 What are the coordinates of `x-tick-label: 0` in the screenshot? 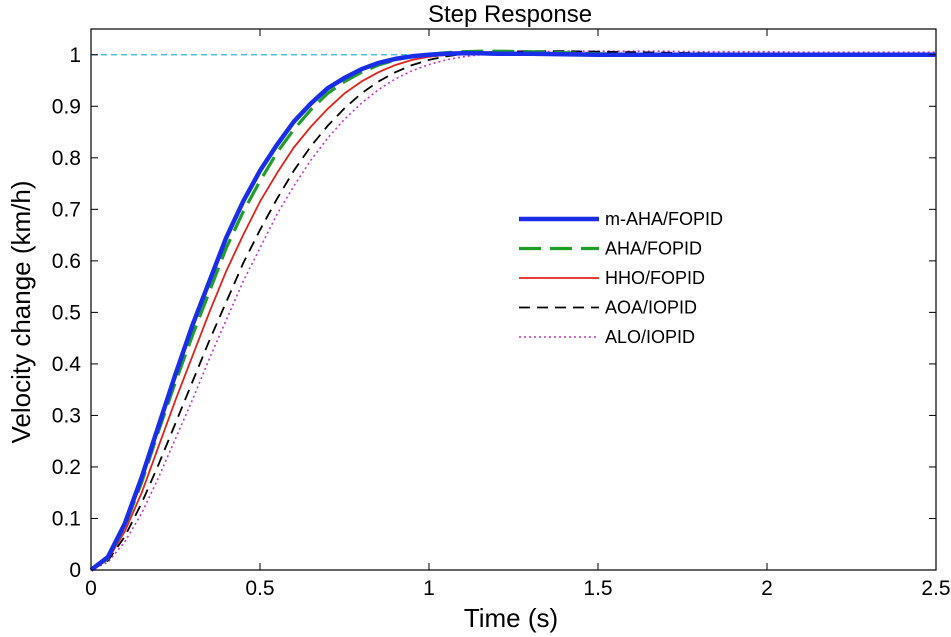 It's located at (91, 588).